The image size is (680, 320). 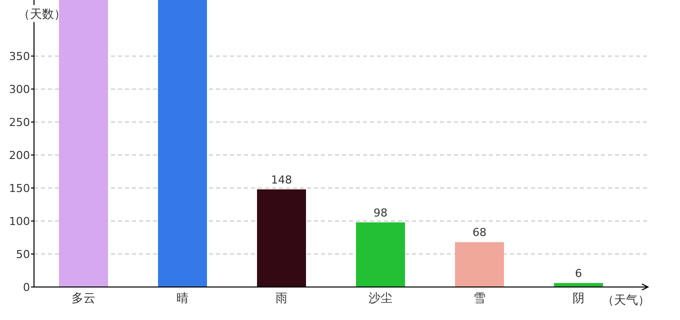 What do you see at coordinates (380, 298) in the screenshot?
I see `x-tick-label: 沙尘` at bounding box center [380, 298].